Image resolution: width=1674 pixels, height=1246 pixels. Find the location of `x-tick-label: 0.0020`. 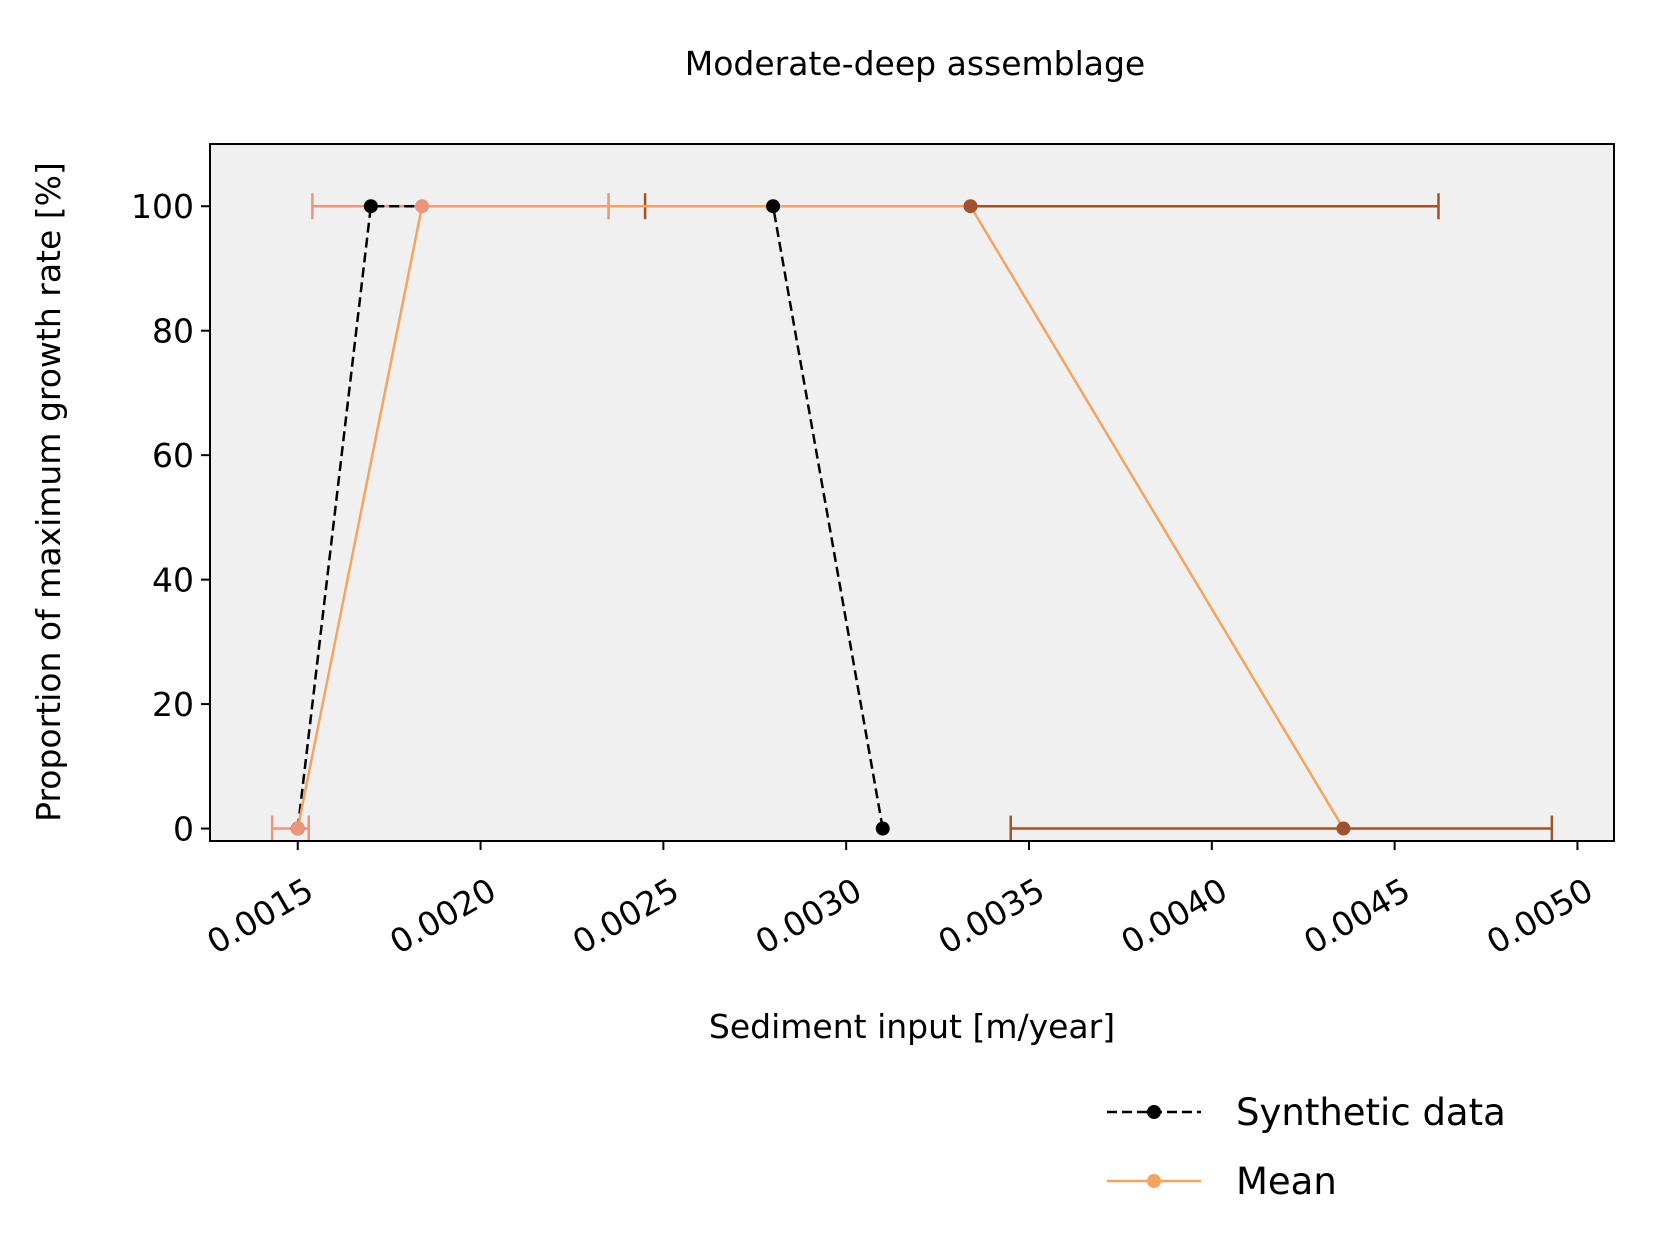

x-tick-label: 0.0020 is located at coordinates (442, 916).